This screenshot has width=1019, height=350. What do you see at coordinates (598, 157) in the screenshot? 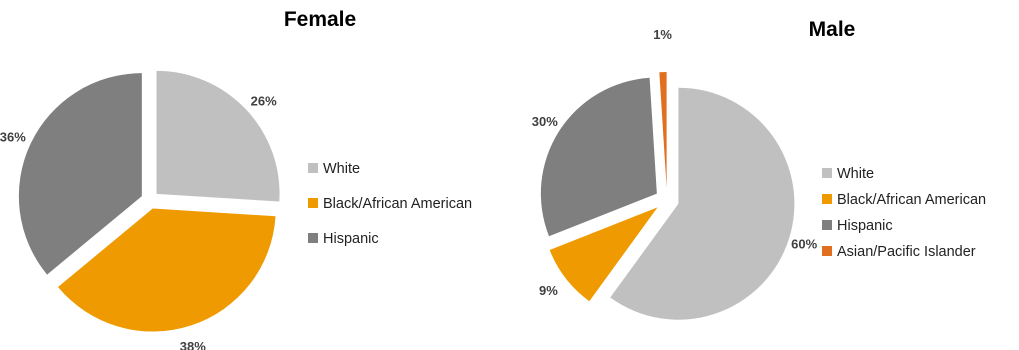
I see `male-slice-hispanic` at bounding box center [598, 157].